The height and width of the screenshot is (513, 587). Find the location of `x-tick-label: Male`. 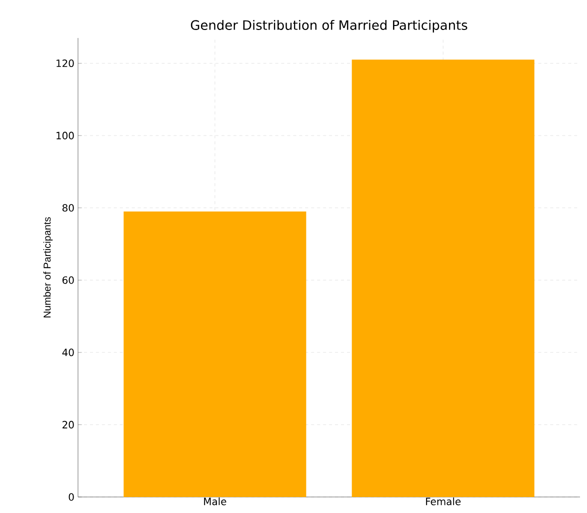

x-tick-label: Male is located at coordinates (215, 501).